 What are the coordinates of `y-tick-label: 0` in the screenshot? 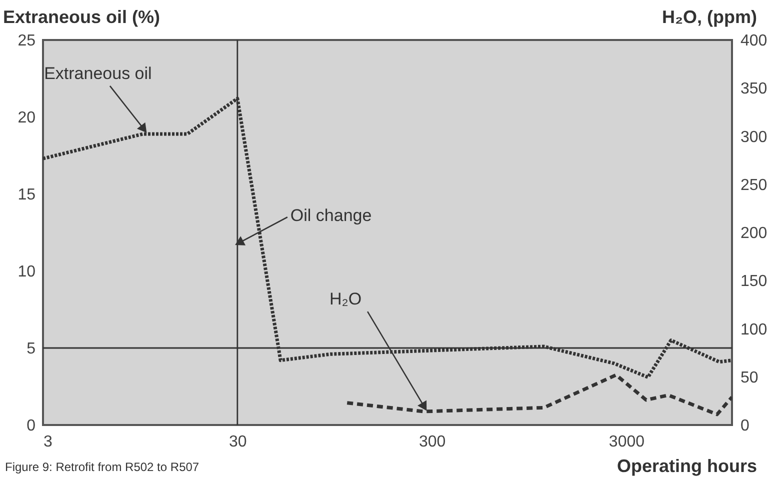 It's located at (31, 426).